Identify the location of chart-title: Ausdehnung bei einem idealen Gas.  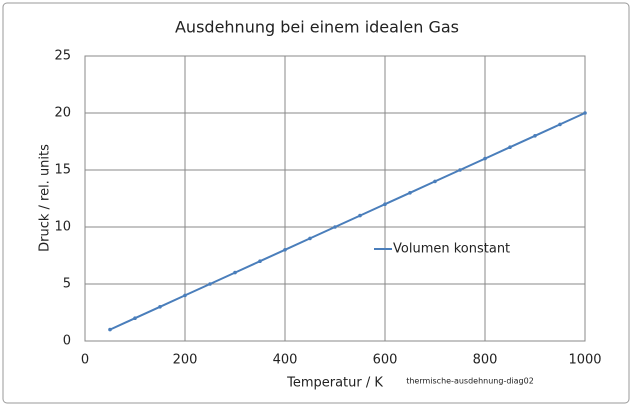
(317, 27).